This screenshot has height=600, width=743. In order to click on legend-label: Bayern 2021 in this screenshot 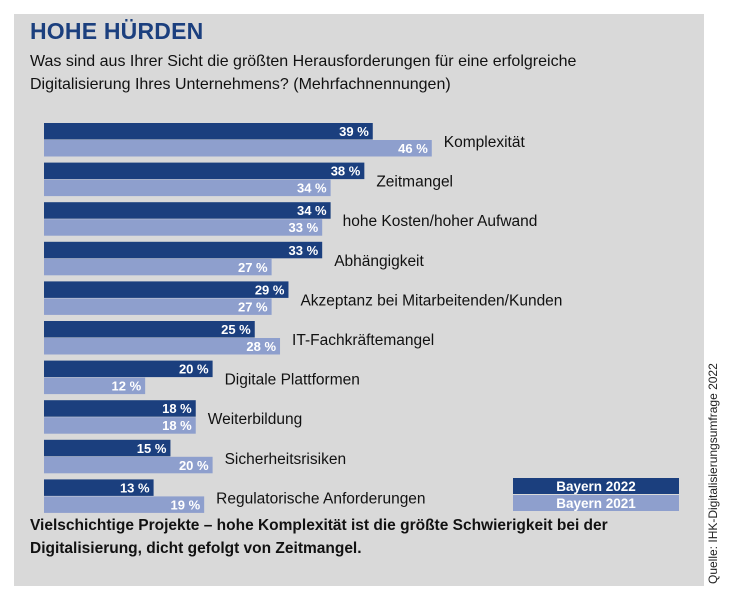, I will do `click(596, 503)`.